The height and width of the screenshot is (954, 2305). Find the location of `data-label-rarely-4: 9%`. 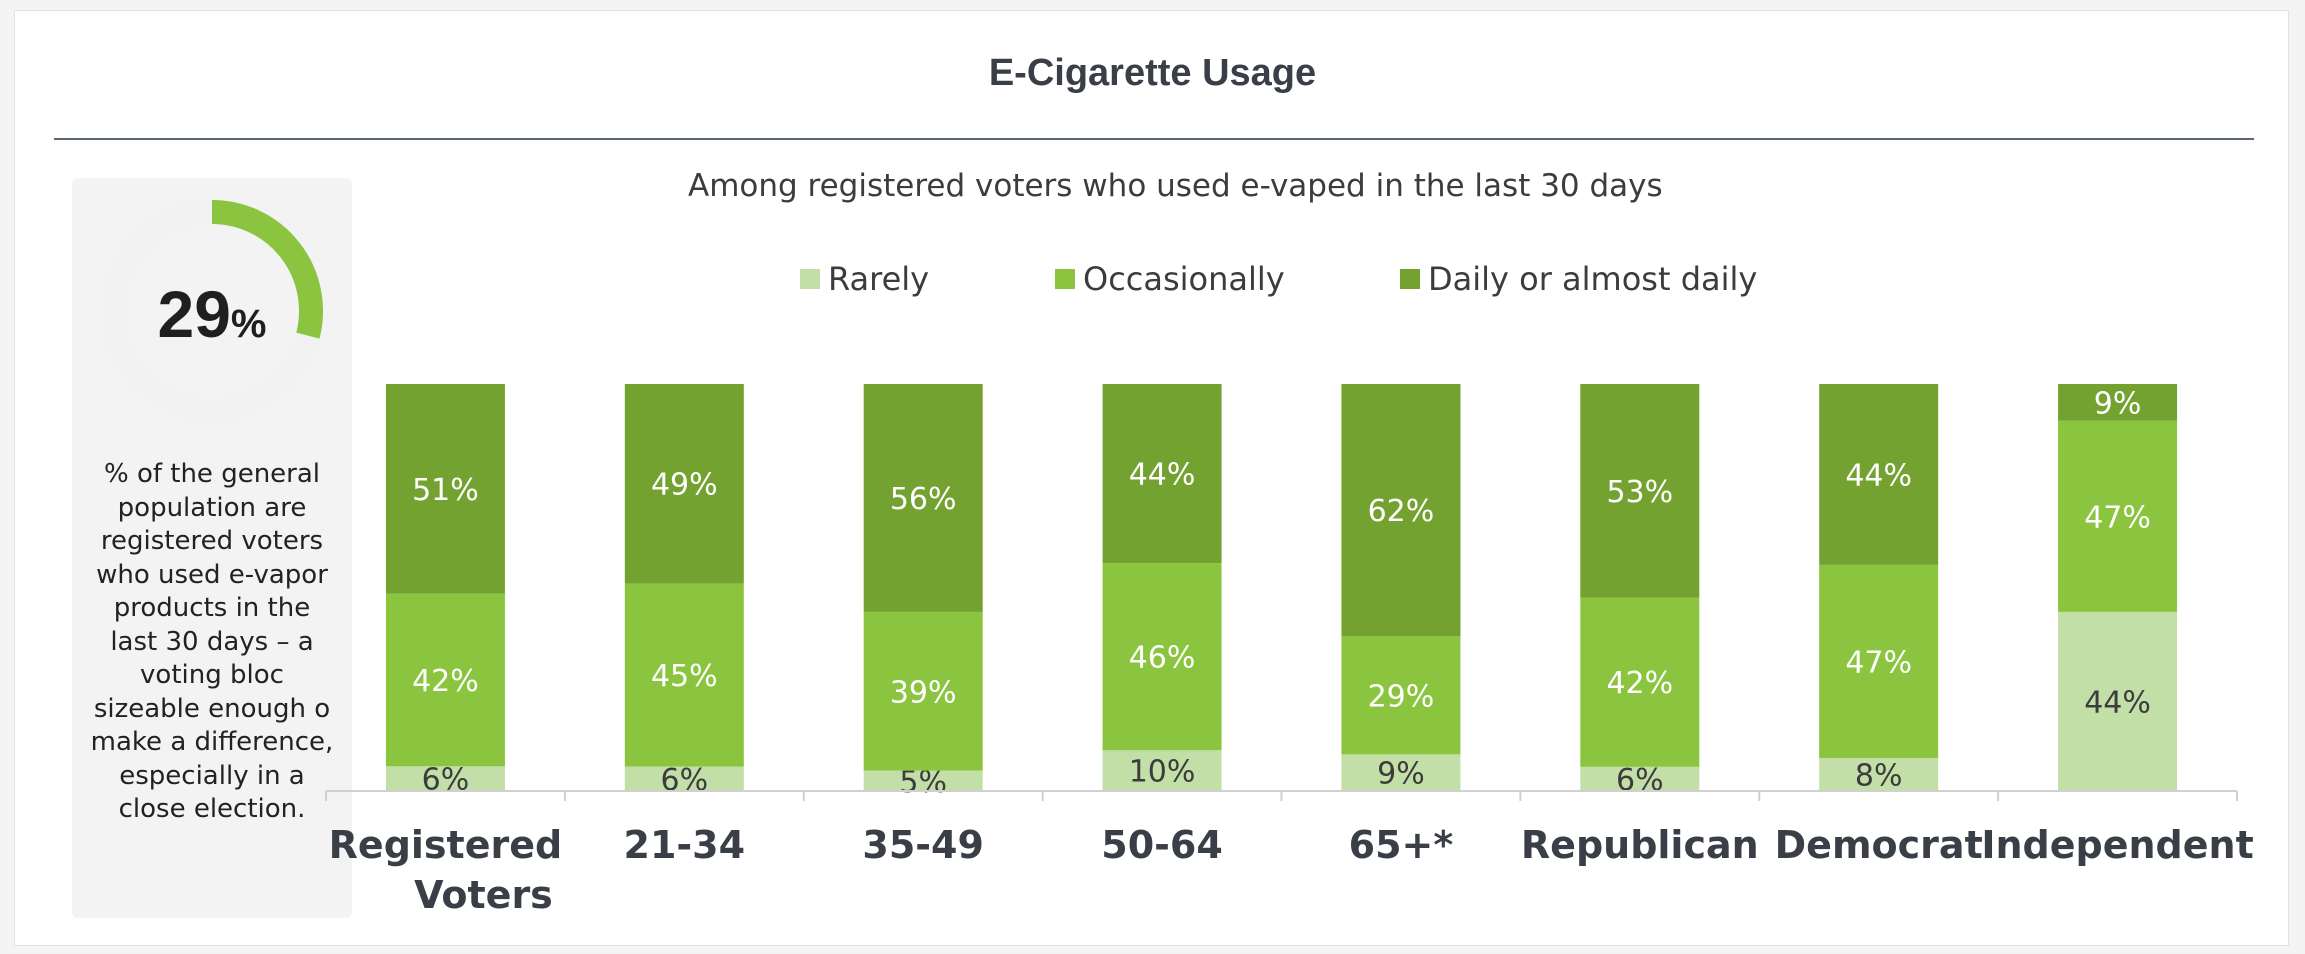

data-label-rarely-4: 9% is located at coordinates (1401, 774).